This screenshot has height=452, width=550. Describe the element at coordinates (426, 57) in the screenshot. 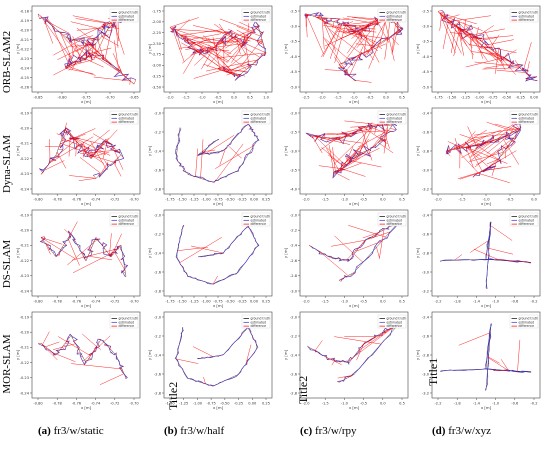

I see `y-tick-label: -4.0` at that location.